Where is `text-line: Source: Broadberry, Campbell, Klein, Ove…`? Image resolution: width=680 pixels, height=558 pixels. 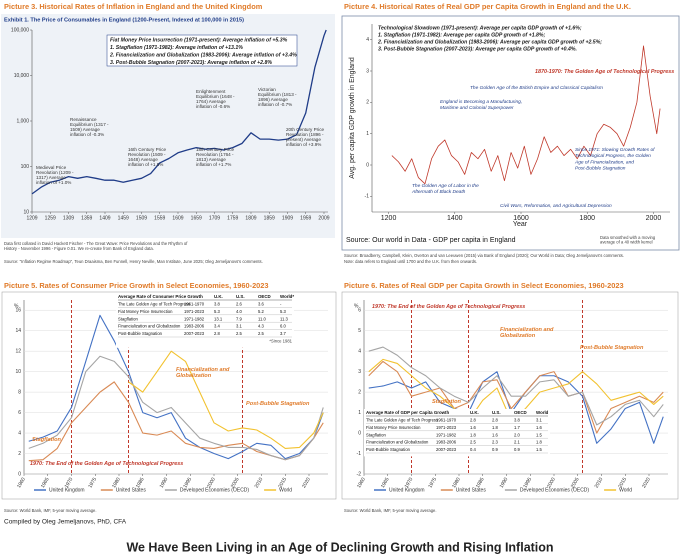
text-line: Source: Broadberry, Campbell, Klein, Ove… is located at coordinates (484, 255).